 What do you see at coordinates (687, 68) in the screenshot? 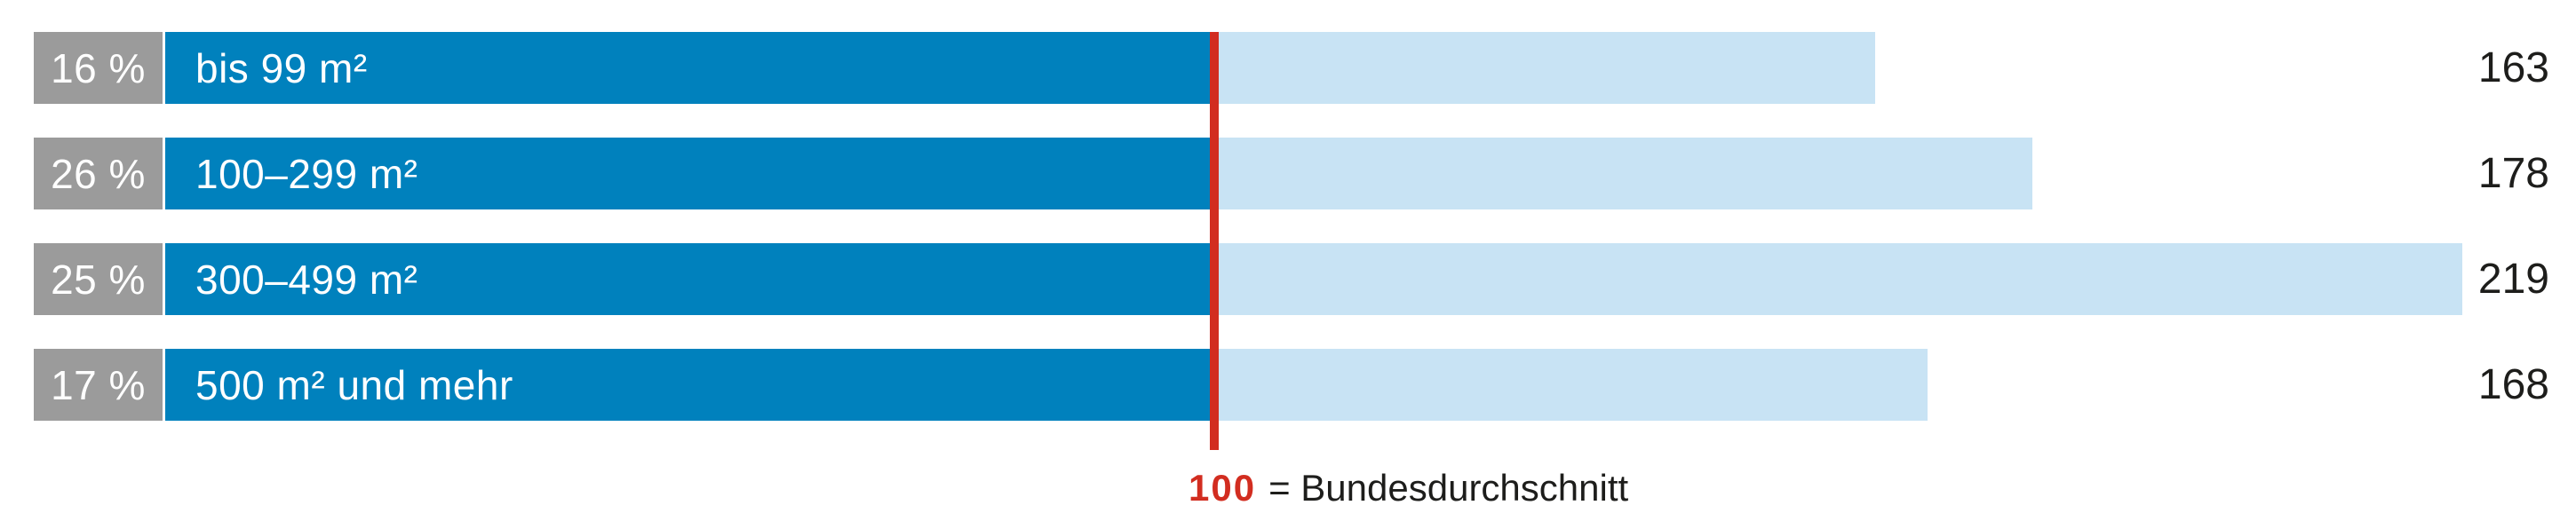
I see `bar-dark-segment: bis 99 m²` at bounding box center [687, 68].